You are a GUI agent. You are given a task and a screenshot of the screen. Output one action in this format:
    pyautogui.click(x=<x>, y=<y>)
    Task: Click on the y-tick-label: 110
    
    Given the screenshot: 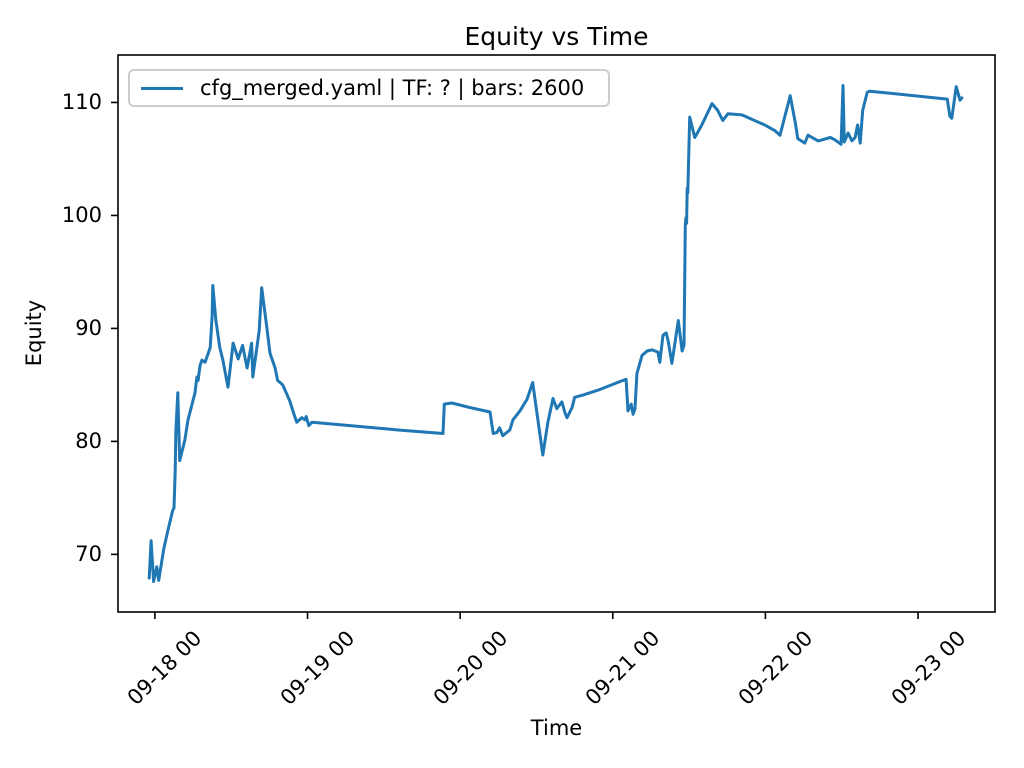 What is the action you would take?
    pyautogui.click(x=81, y=102)
    